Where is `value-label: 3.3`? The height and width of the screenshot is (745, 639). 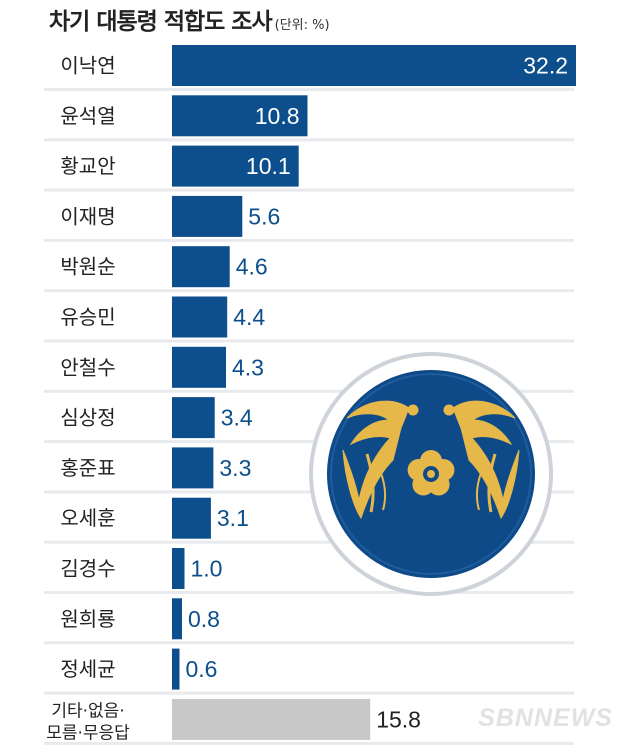 value-label: 3.3 is located at coordinates (235, 468).